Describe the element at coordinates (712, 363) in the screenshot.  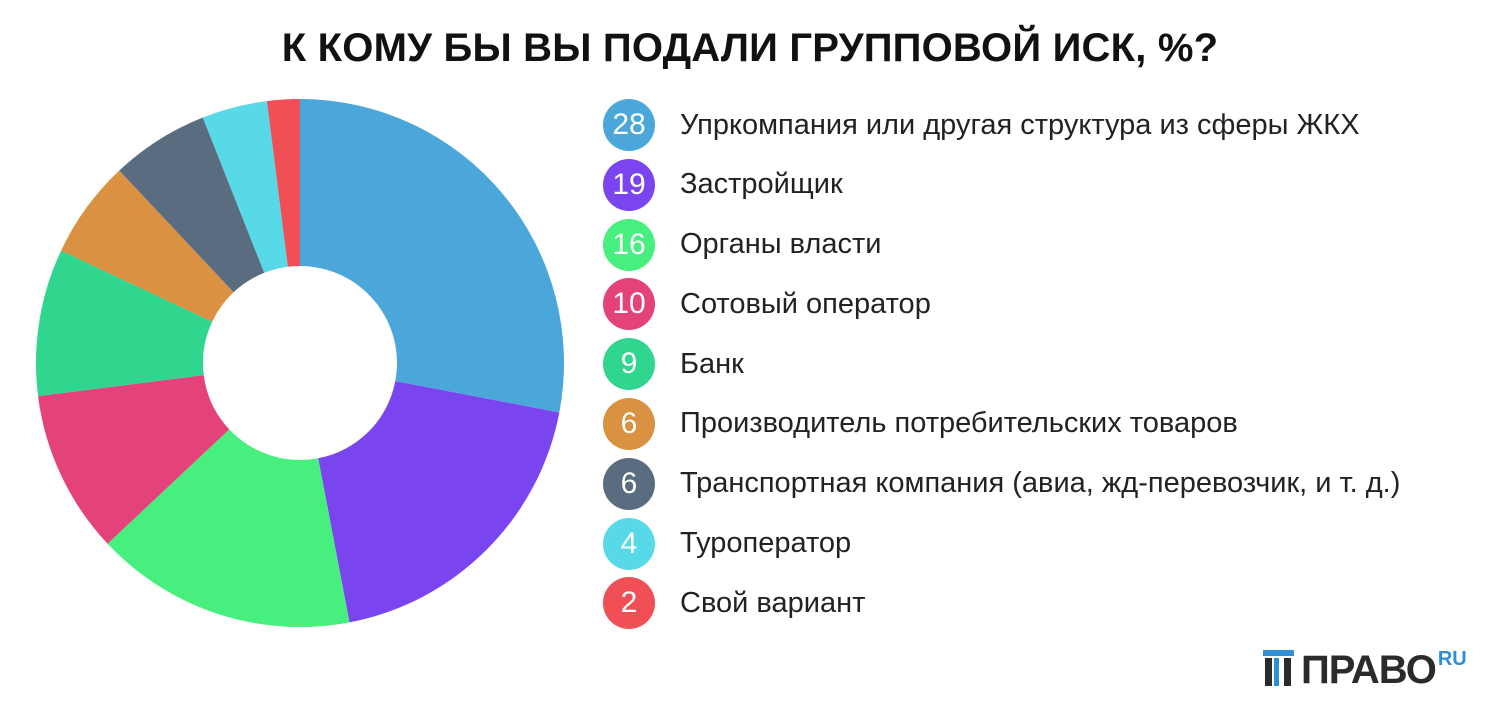
I see `legend-label: Банк` at that location.